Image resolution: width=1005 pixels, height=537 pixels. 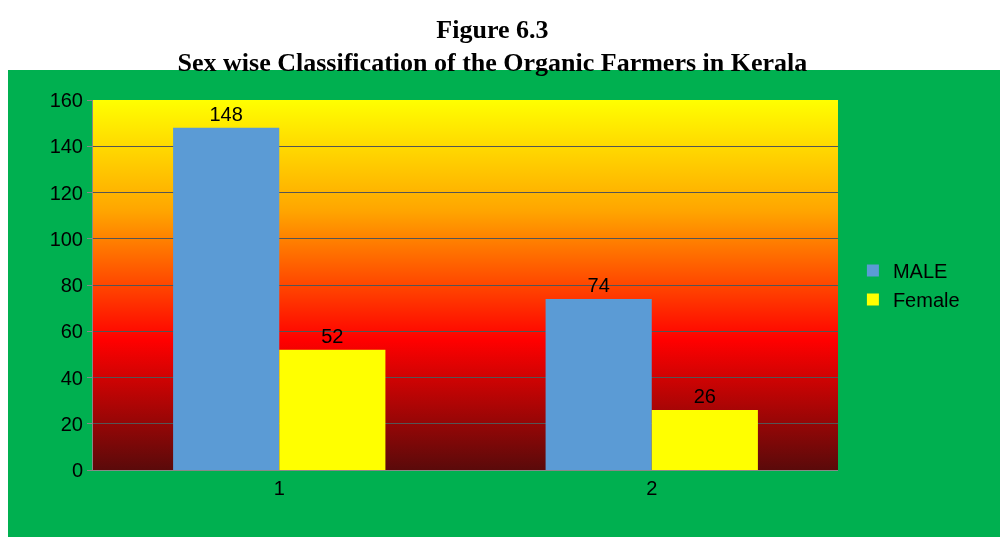 I want to click on y-tick-label: 80, so click(x=71, y=285).